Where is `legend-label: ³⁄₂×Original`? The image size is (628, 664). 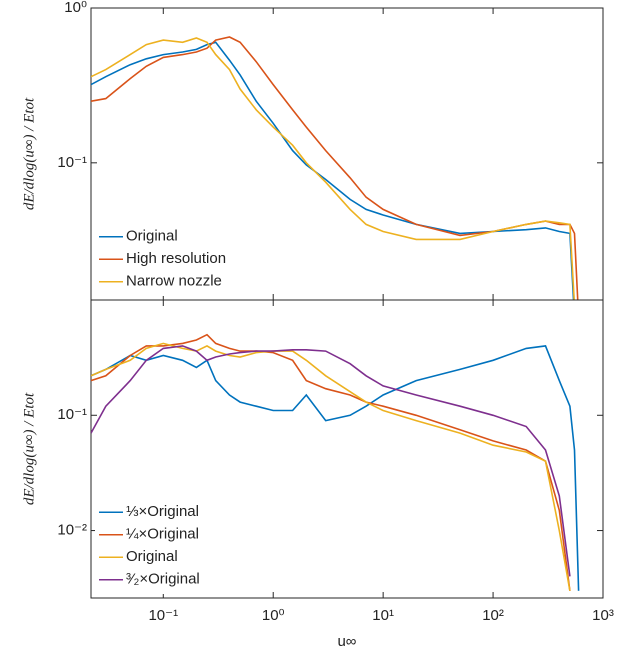
legend-label: ³⁄₂×Original is located at coordinates (163, 579).